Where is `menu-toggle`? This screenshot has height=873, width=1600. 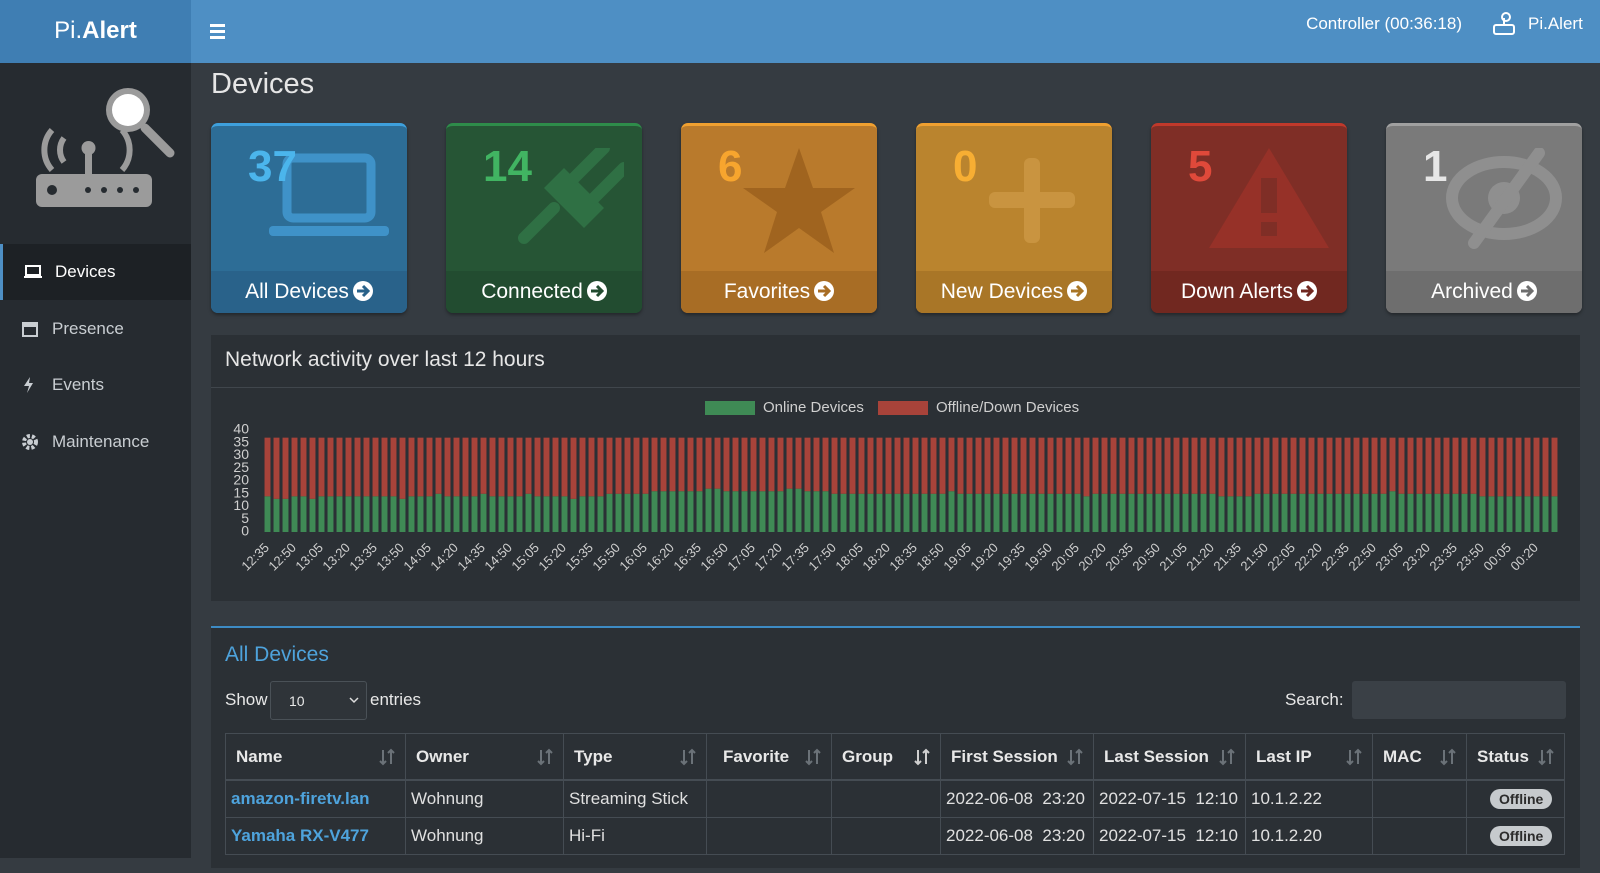
menu-toggle is located at coordinates (218, 31).